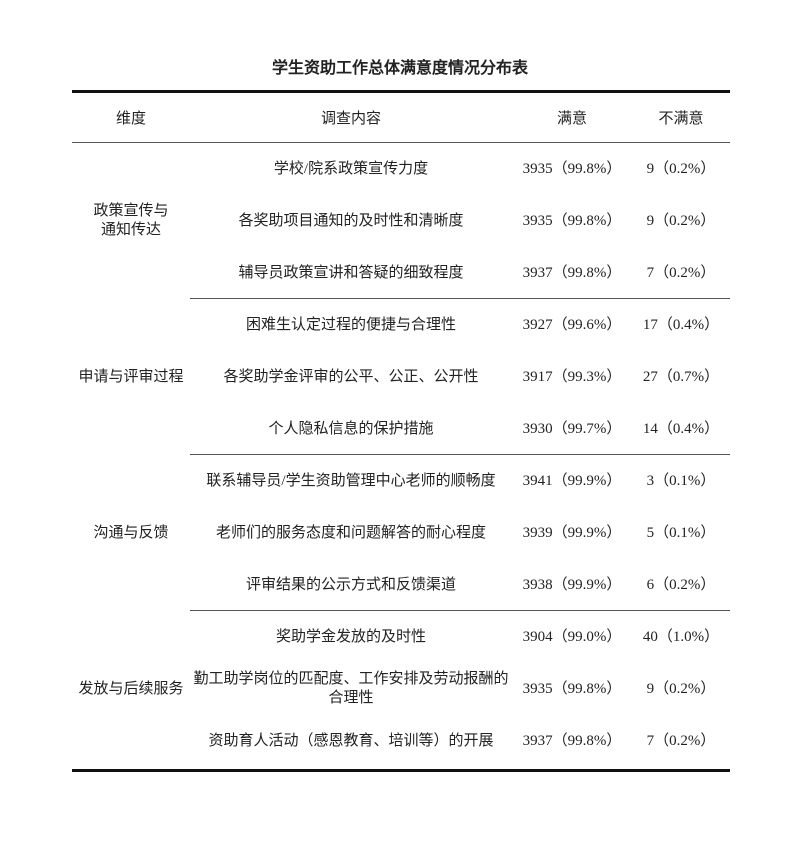 This screenshot has width=800, height=852. I want to click on content-cell: 各奖助学金评审的公平、公正、公开性, so click(351, 376).